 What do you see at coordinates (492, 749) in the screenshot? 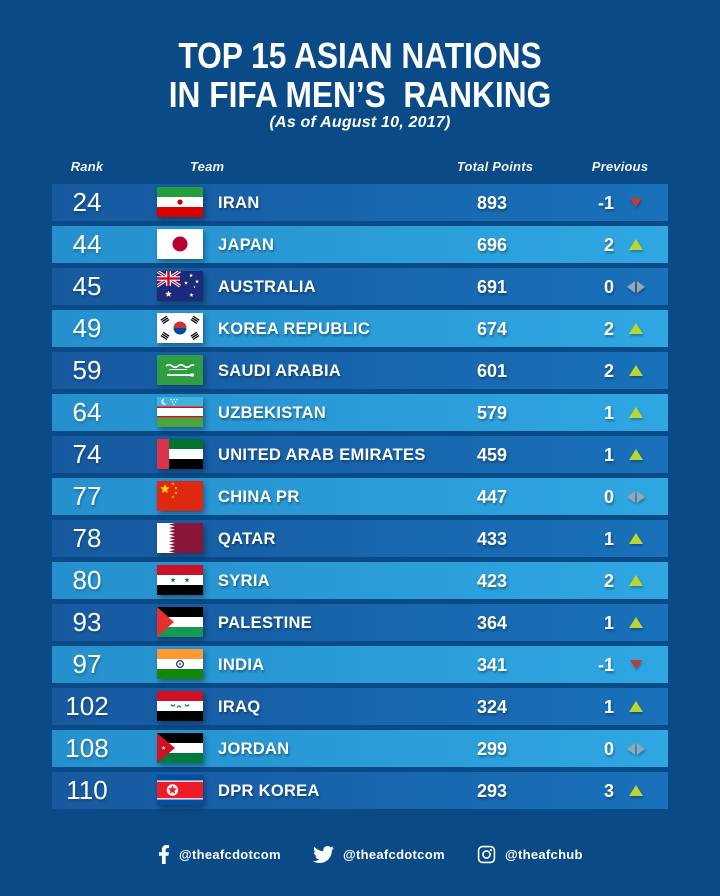
I see `points-cell: 299` at bounding box center [492, 749].